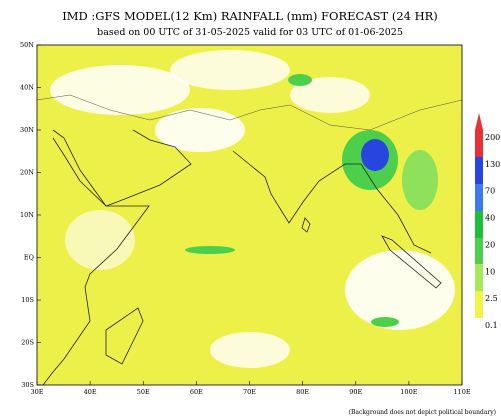 This screenshot has height=420, width=501. What do you see at coordinates (490, 191) in the screenshot?
I see `colorbar-label: 70` at bounding box center [490, 191].